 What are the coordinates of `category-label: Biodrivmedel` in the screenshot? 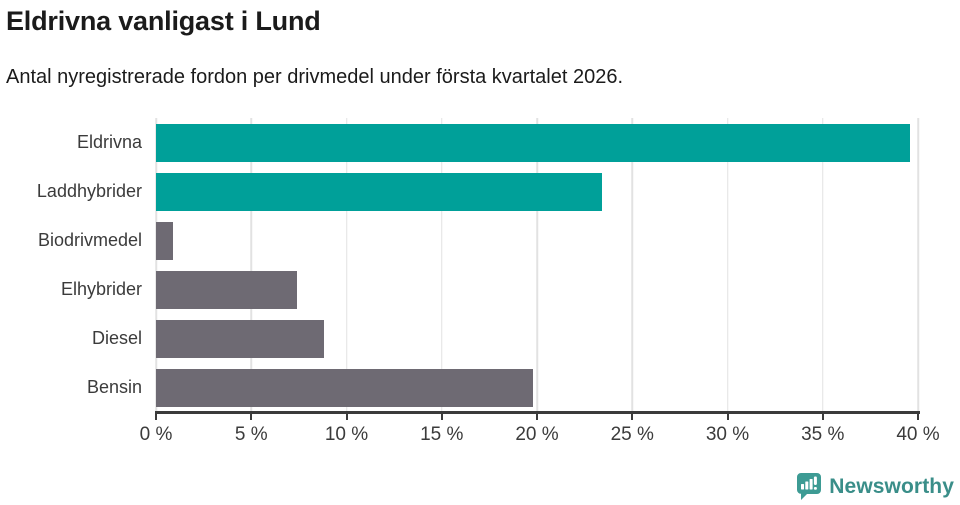 It's located at (89, 240).